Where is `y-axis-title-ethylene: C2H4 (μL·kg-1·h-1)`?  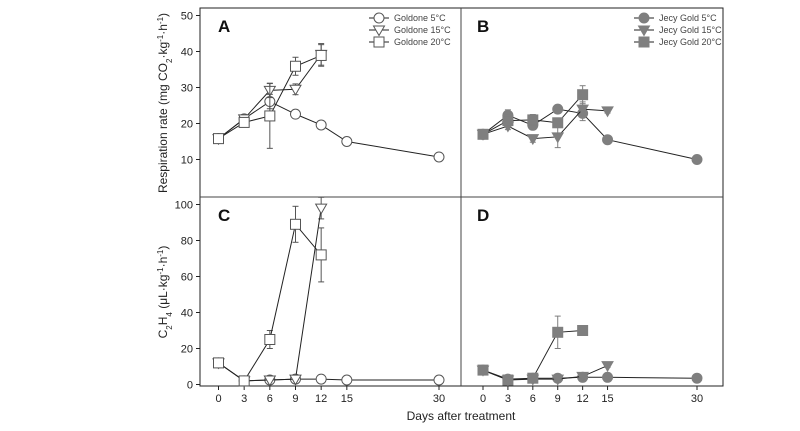 y-axis-title-ethylene: C2H4 (μL·kg-1·h-1) is located at coordinates (165, 292).